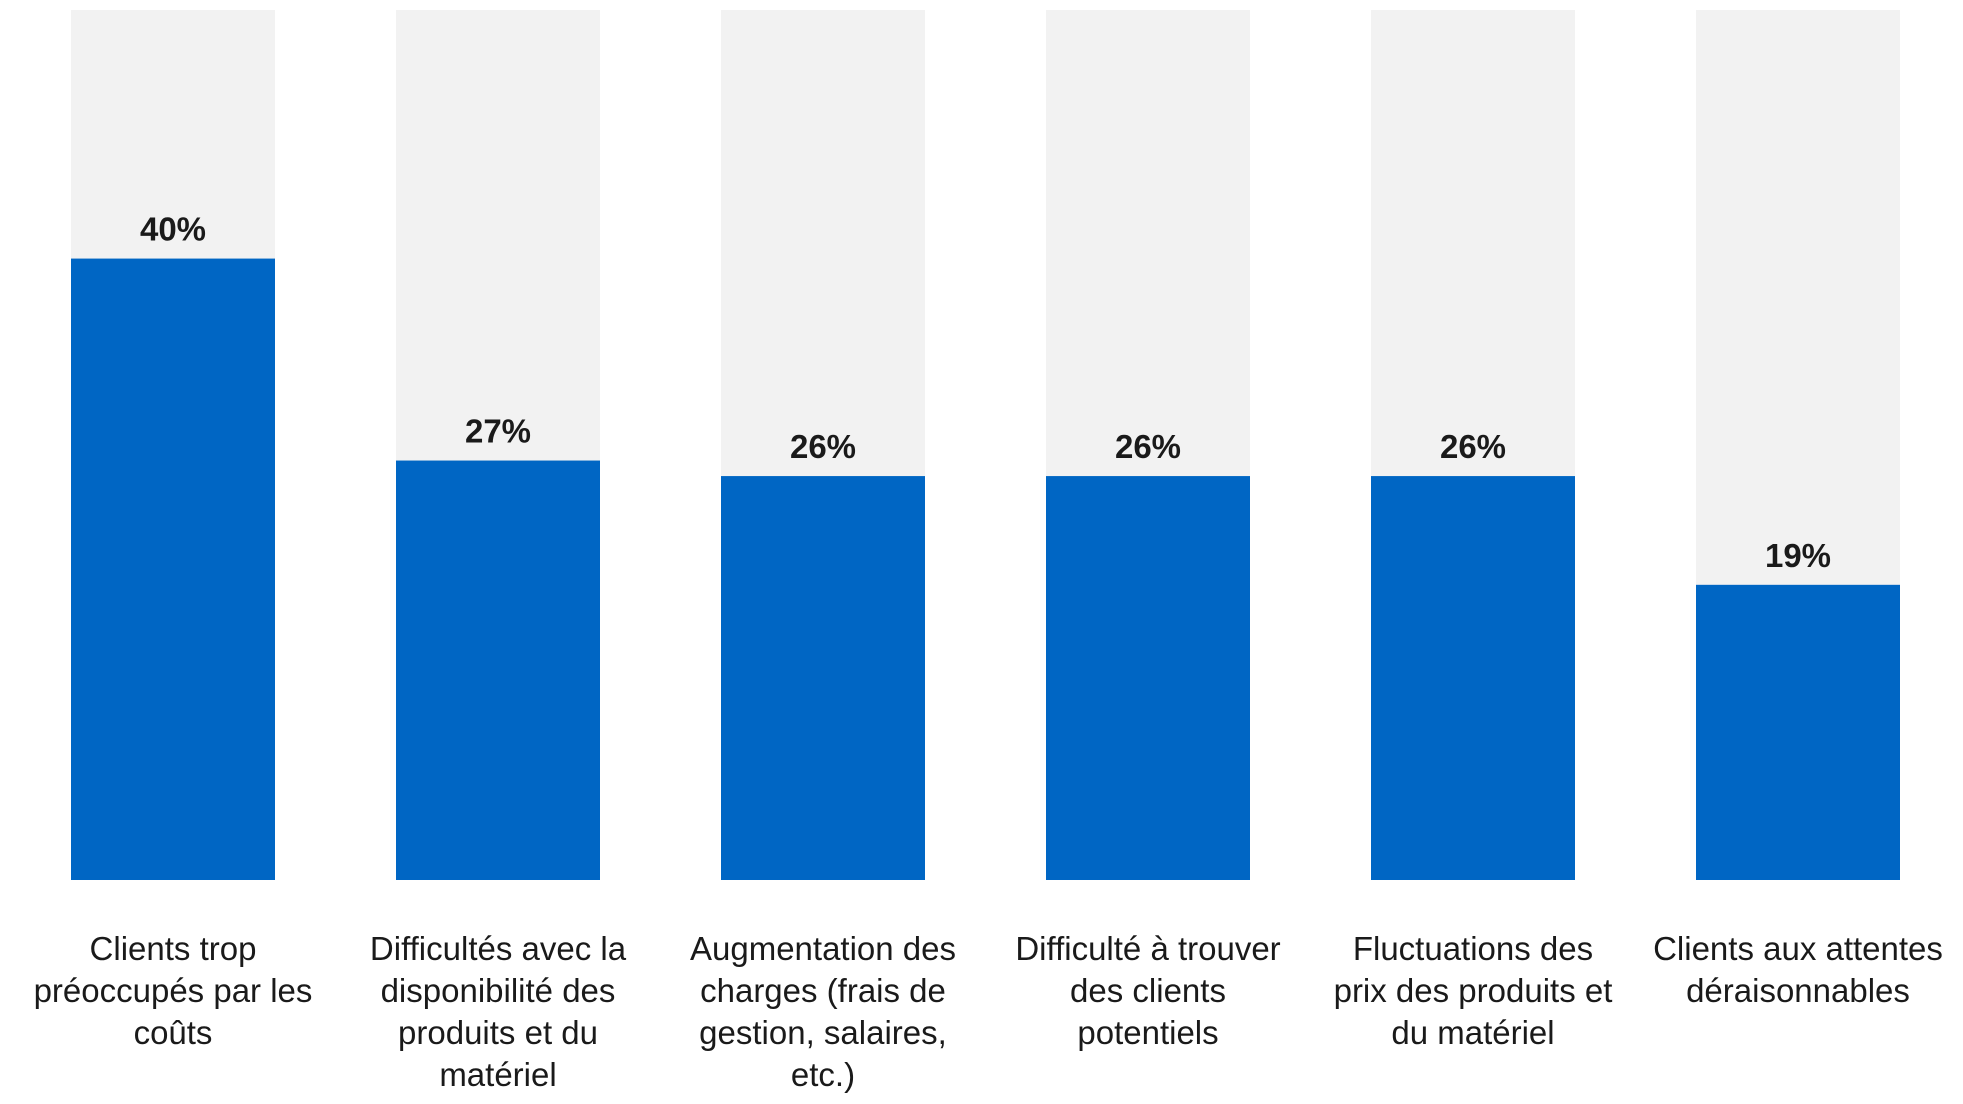  I want to click on category-label-line: des clients, so click(1148, 990).